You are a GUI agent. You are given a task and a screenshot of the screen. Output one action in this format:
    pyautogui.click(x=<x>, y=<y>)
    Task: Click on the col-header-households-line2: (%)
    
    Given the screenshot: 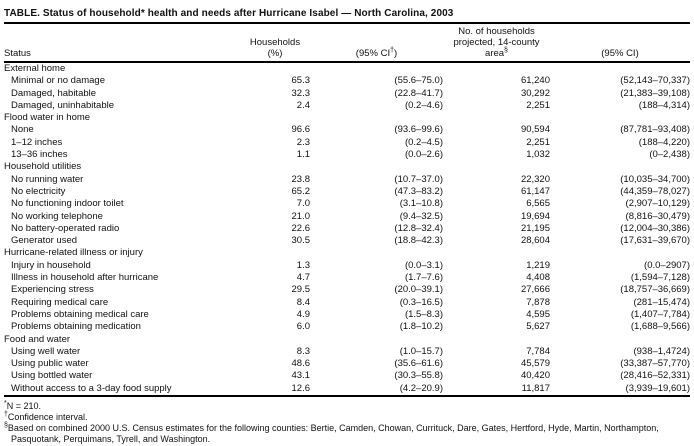 What is the action you would take?
    pyautogui.click(x=275, y=53)
    